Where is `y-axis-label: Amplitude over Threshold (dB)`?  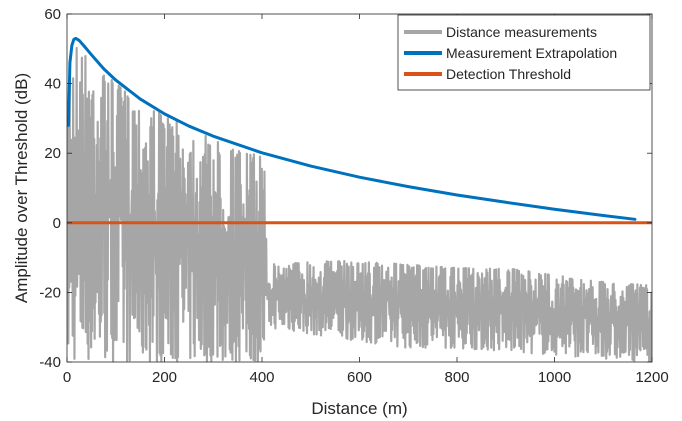
y-axis-label: Amplitude over Threshold (dB) is located at coordinates (21, 188).